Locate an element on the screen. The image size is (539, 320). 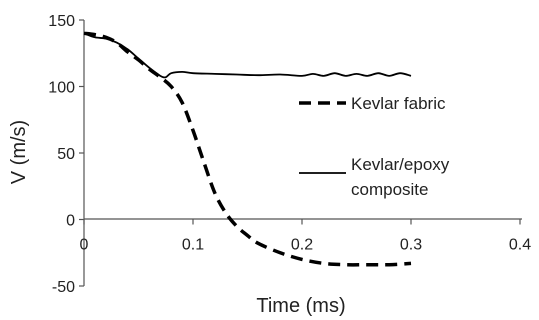
y-ticks: 150 100 50 0 -50 is located at coordinates (66, 154).